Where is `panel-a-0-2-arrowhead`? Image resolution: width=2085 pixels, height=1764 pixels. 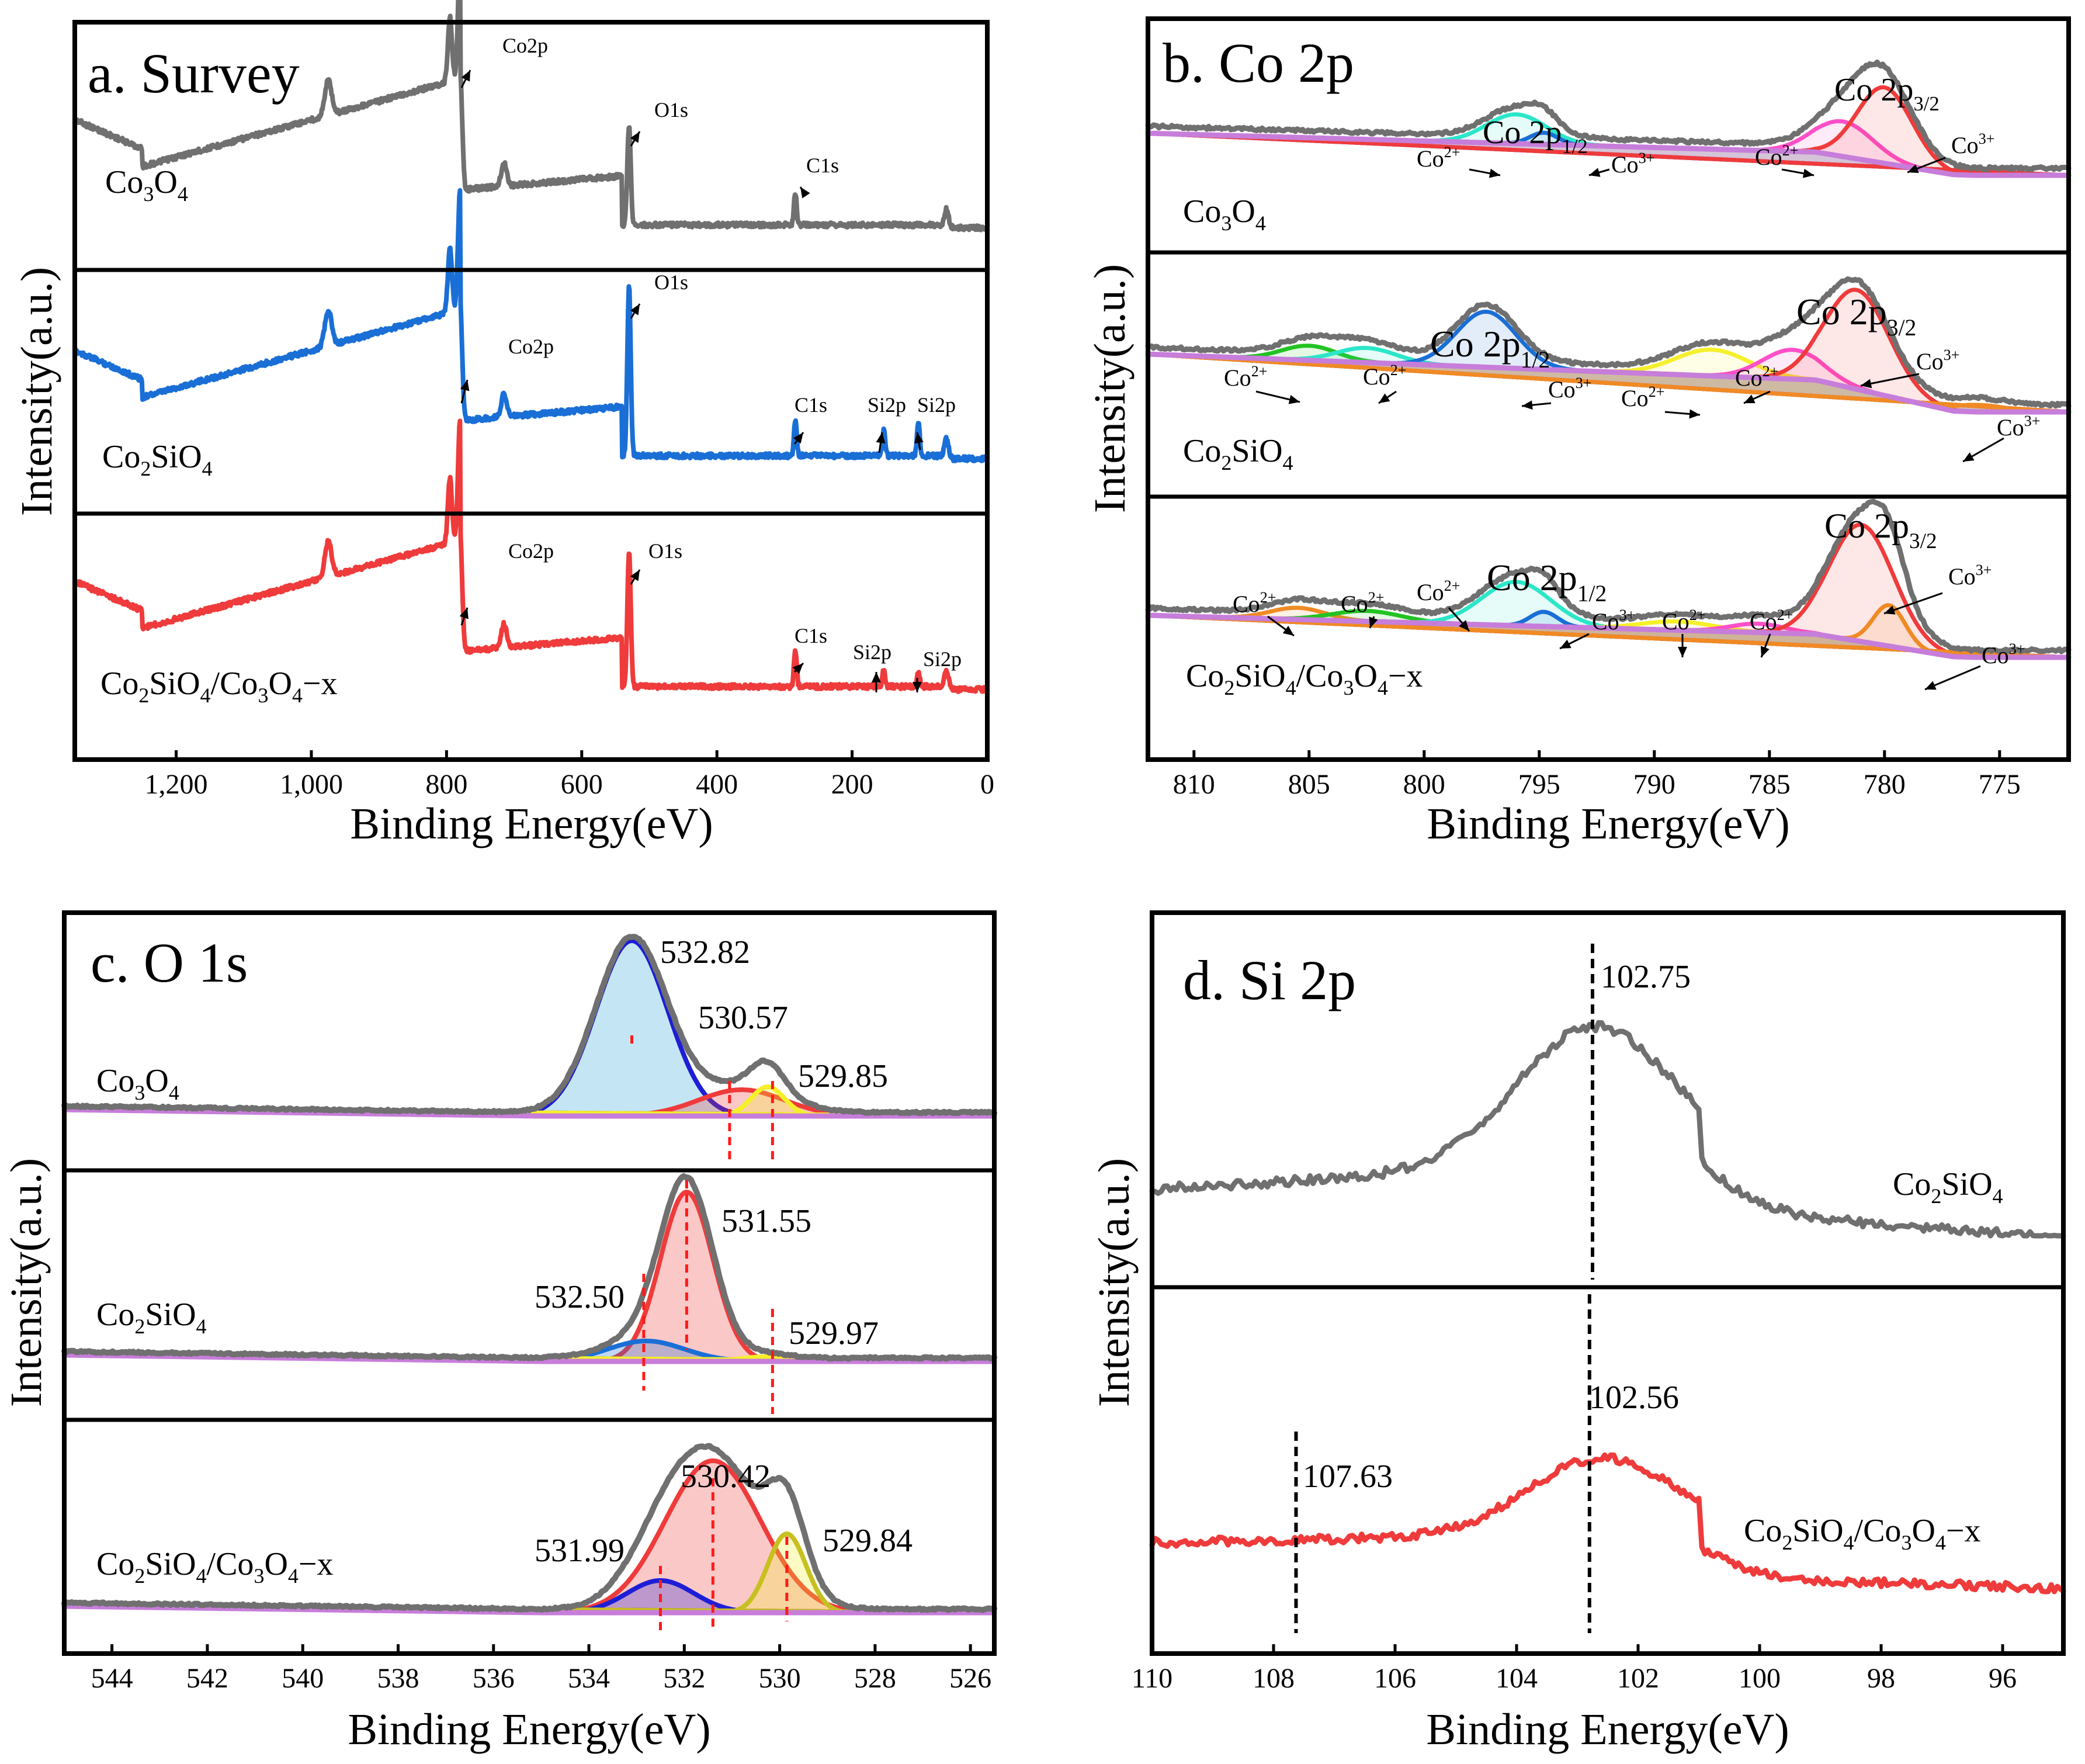
panel-a-0-2-arrowhead is located at coordinates (805, 193).